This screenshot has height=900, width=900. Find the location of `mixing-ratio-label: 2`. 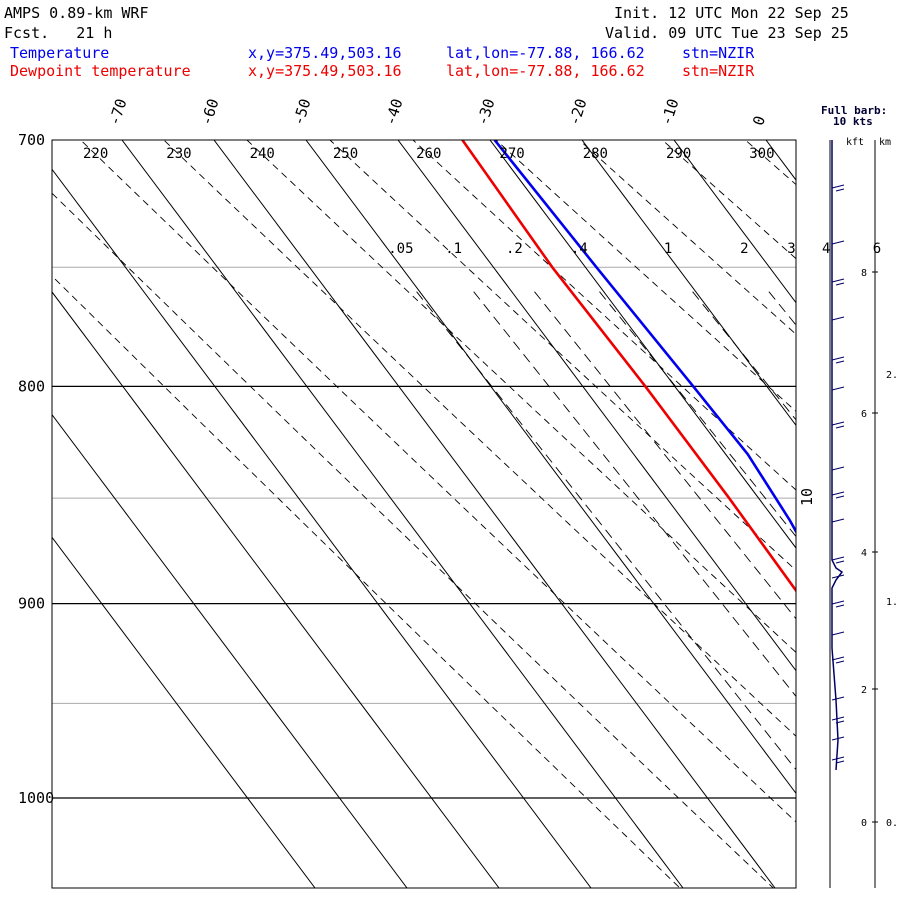

mixing-ratio-label: 2 is located at coordinates (744, 249).